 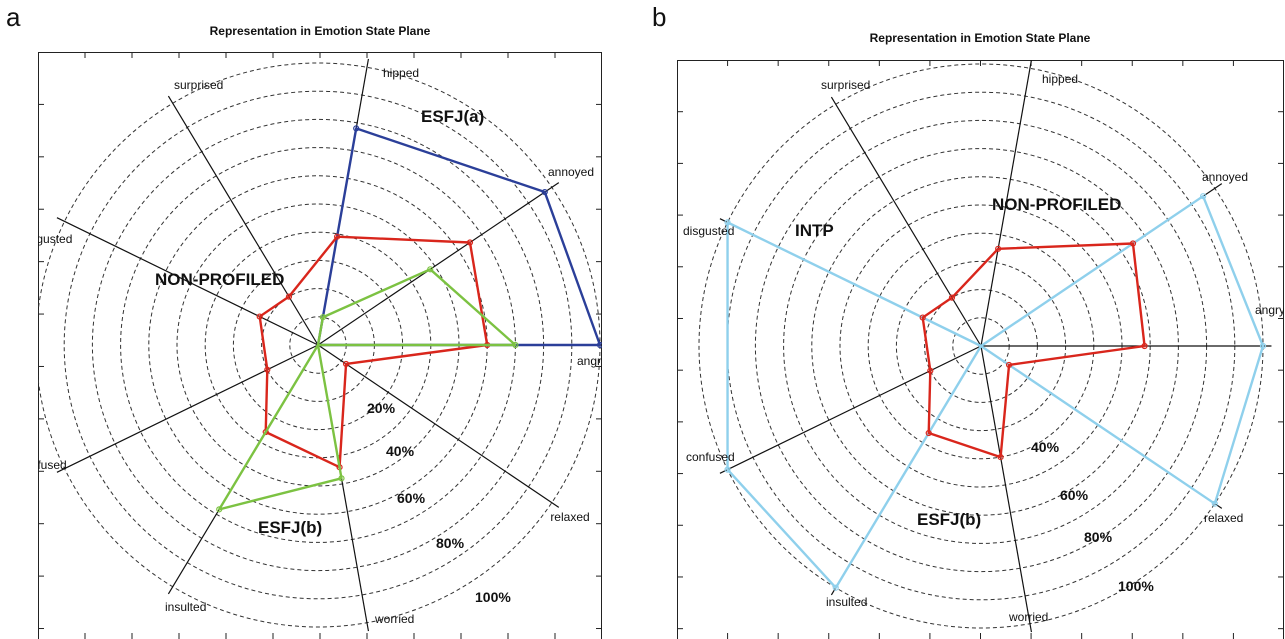 What do you see at coordinates (290, 527) in the screenshot?
I see `esfj-b-label-a: ESFJ(b)` at bounding box center [290, 527].